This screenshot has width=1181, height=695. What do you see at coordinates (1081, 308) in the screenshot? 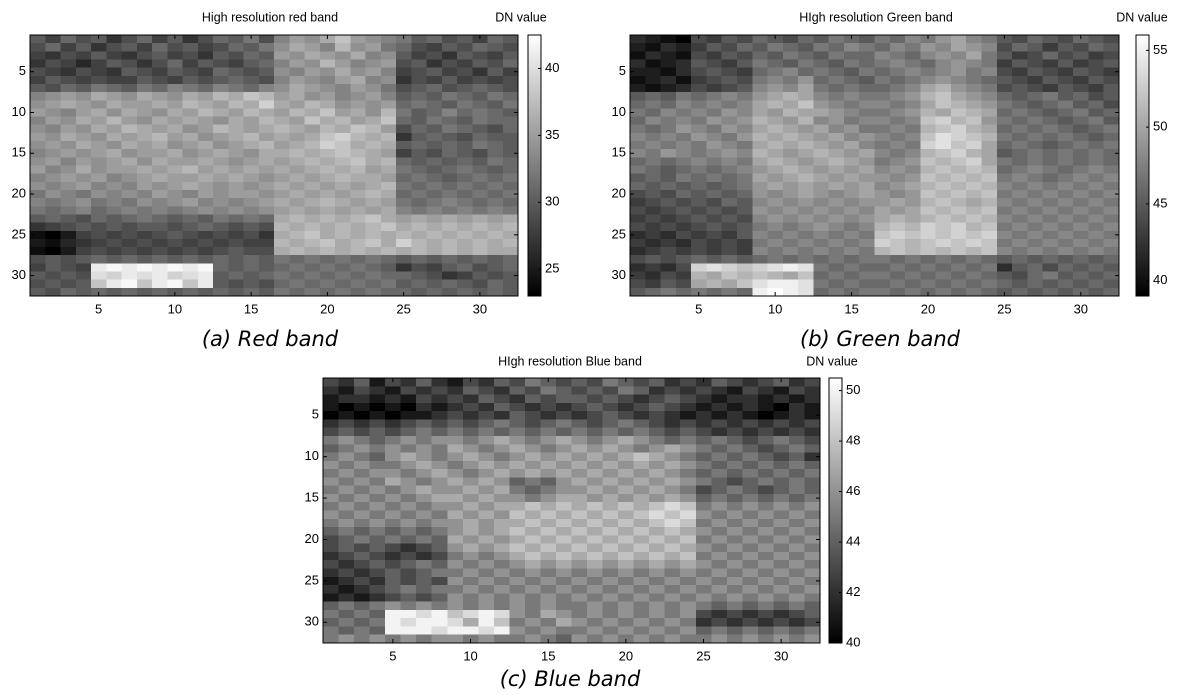
I see `x-tick-label: 30` at bounding box center [1081, 308].